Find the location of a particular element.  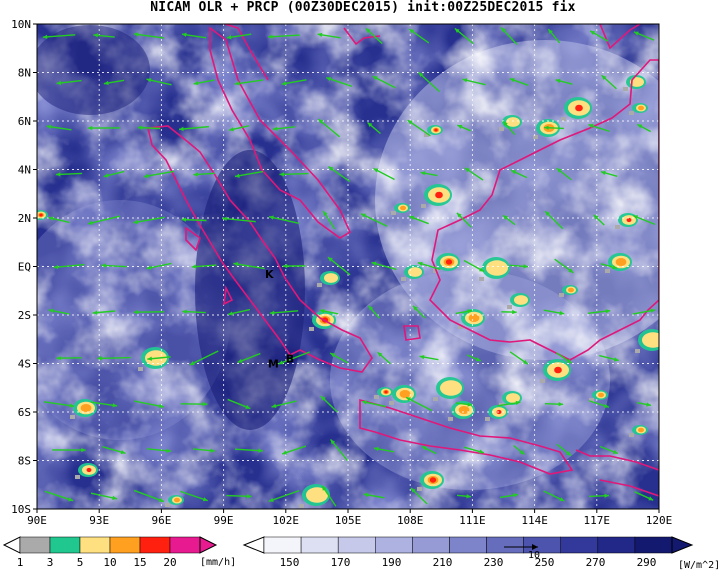

location-marker-k: K is located at coordinates (269, 274).